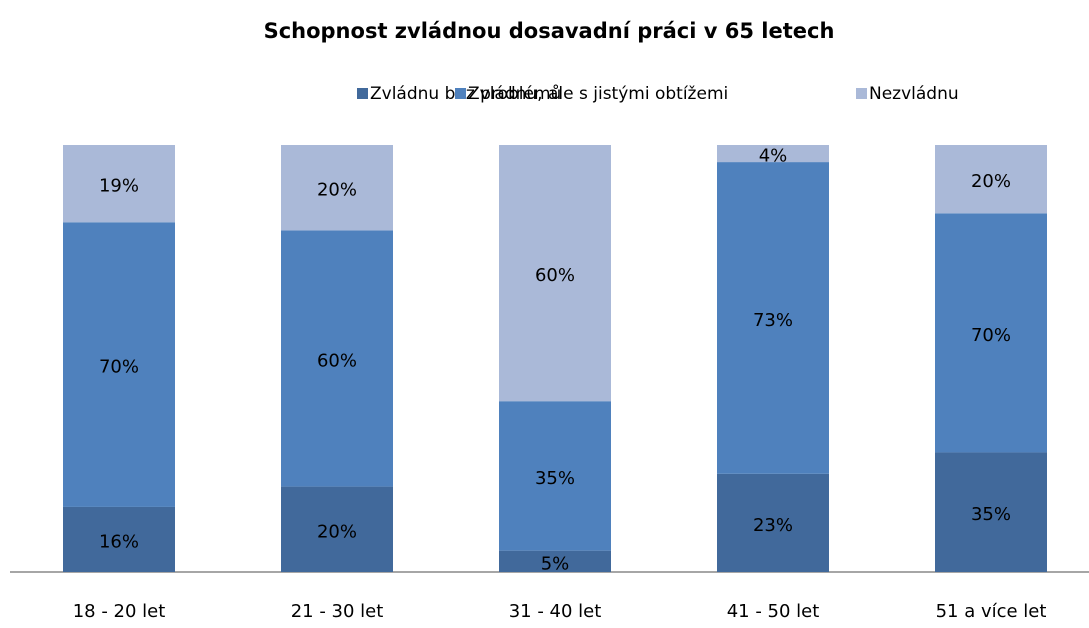 This screenshot has height=628, width=1089. What do you see at coordinates (119, 611) in the screenshot?
I see `x-tick-label: 18 - 20 let` at bounding box center [119, 611].